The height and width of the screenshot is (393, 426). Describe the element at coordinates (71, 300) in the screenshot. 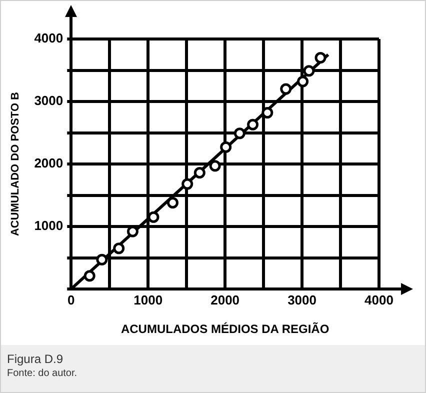

I see `x-tick-label: 0` at that location.